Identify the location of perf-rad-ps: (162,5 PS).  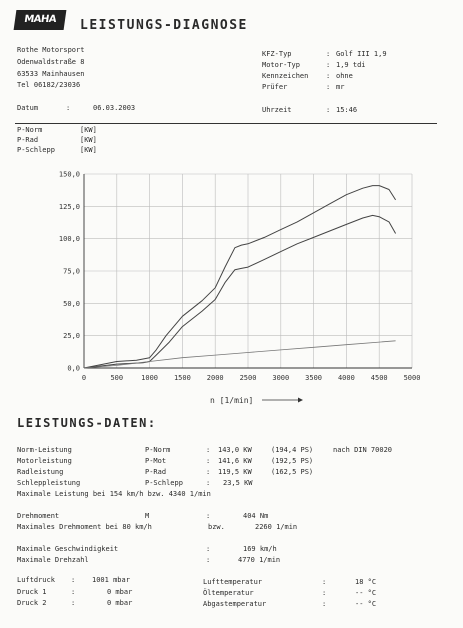
(292, 472).